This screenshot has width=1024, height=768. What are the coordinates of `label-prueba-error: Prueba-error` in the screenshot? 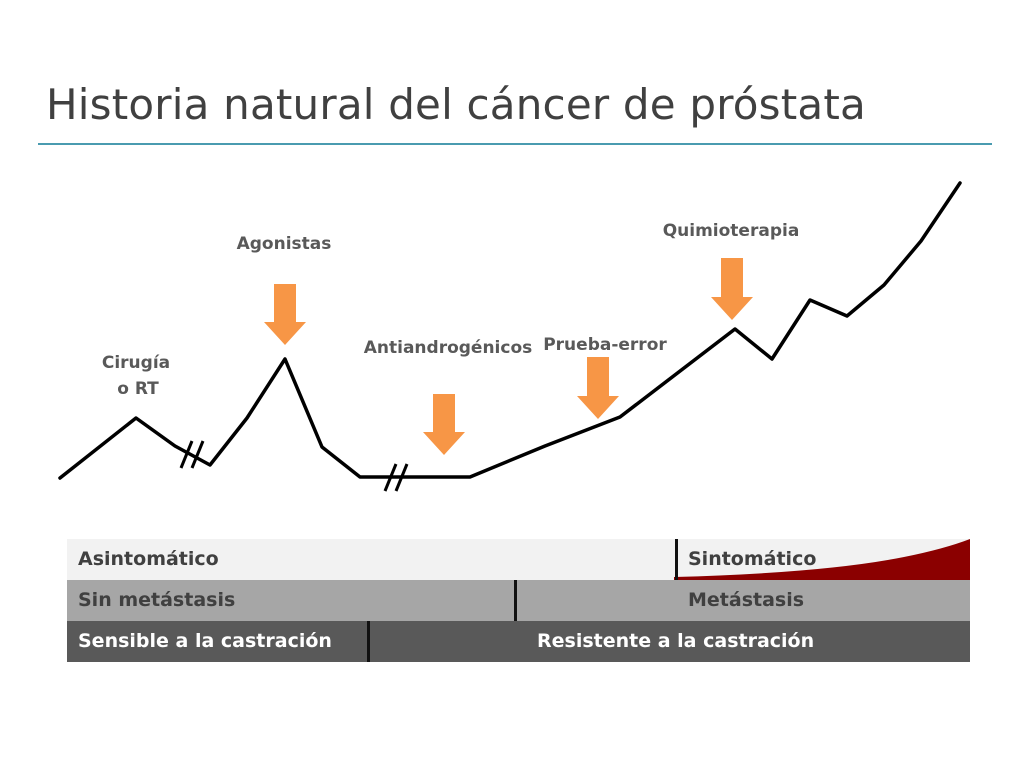 It's located at (605, 345).